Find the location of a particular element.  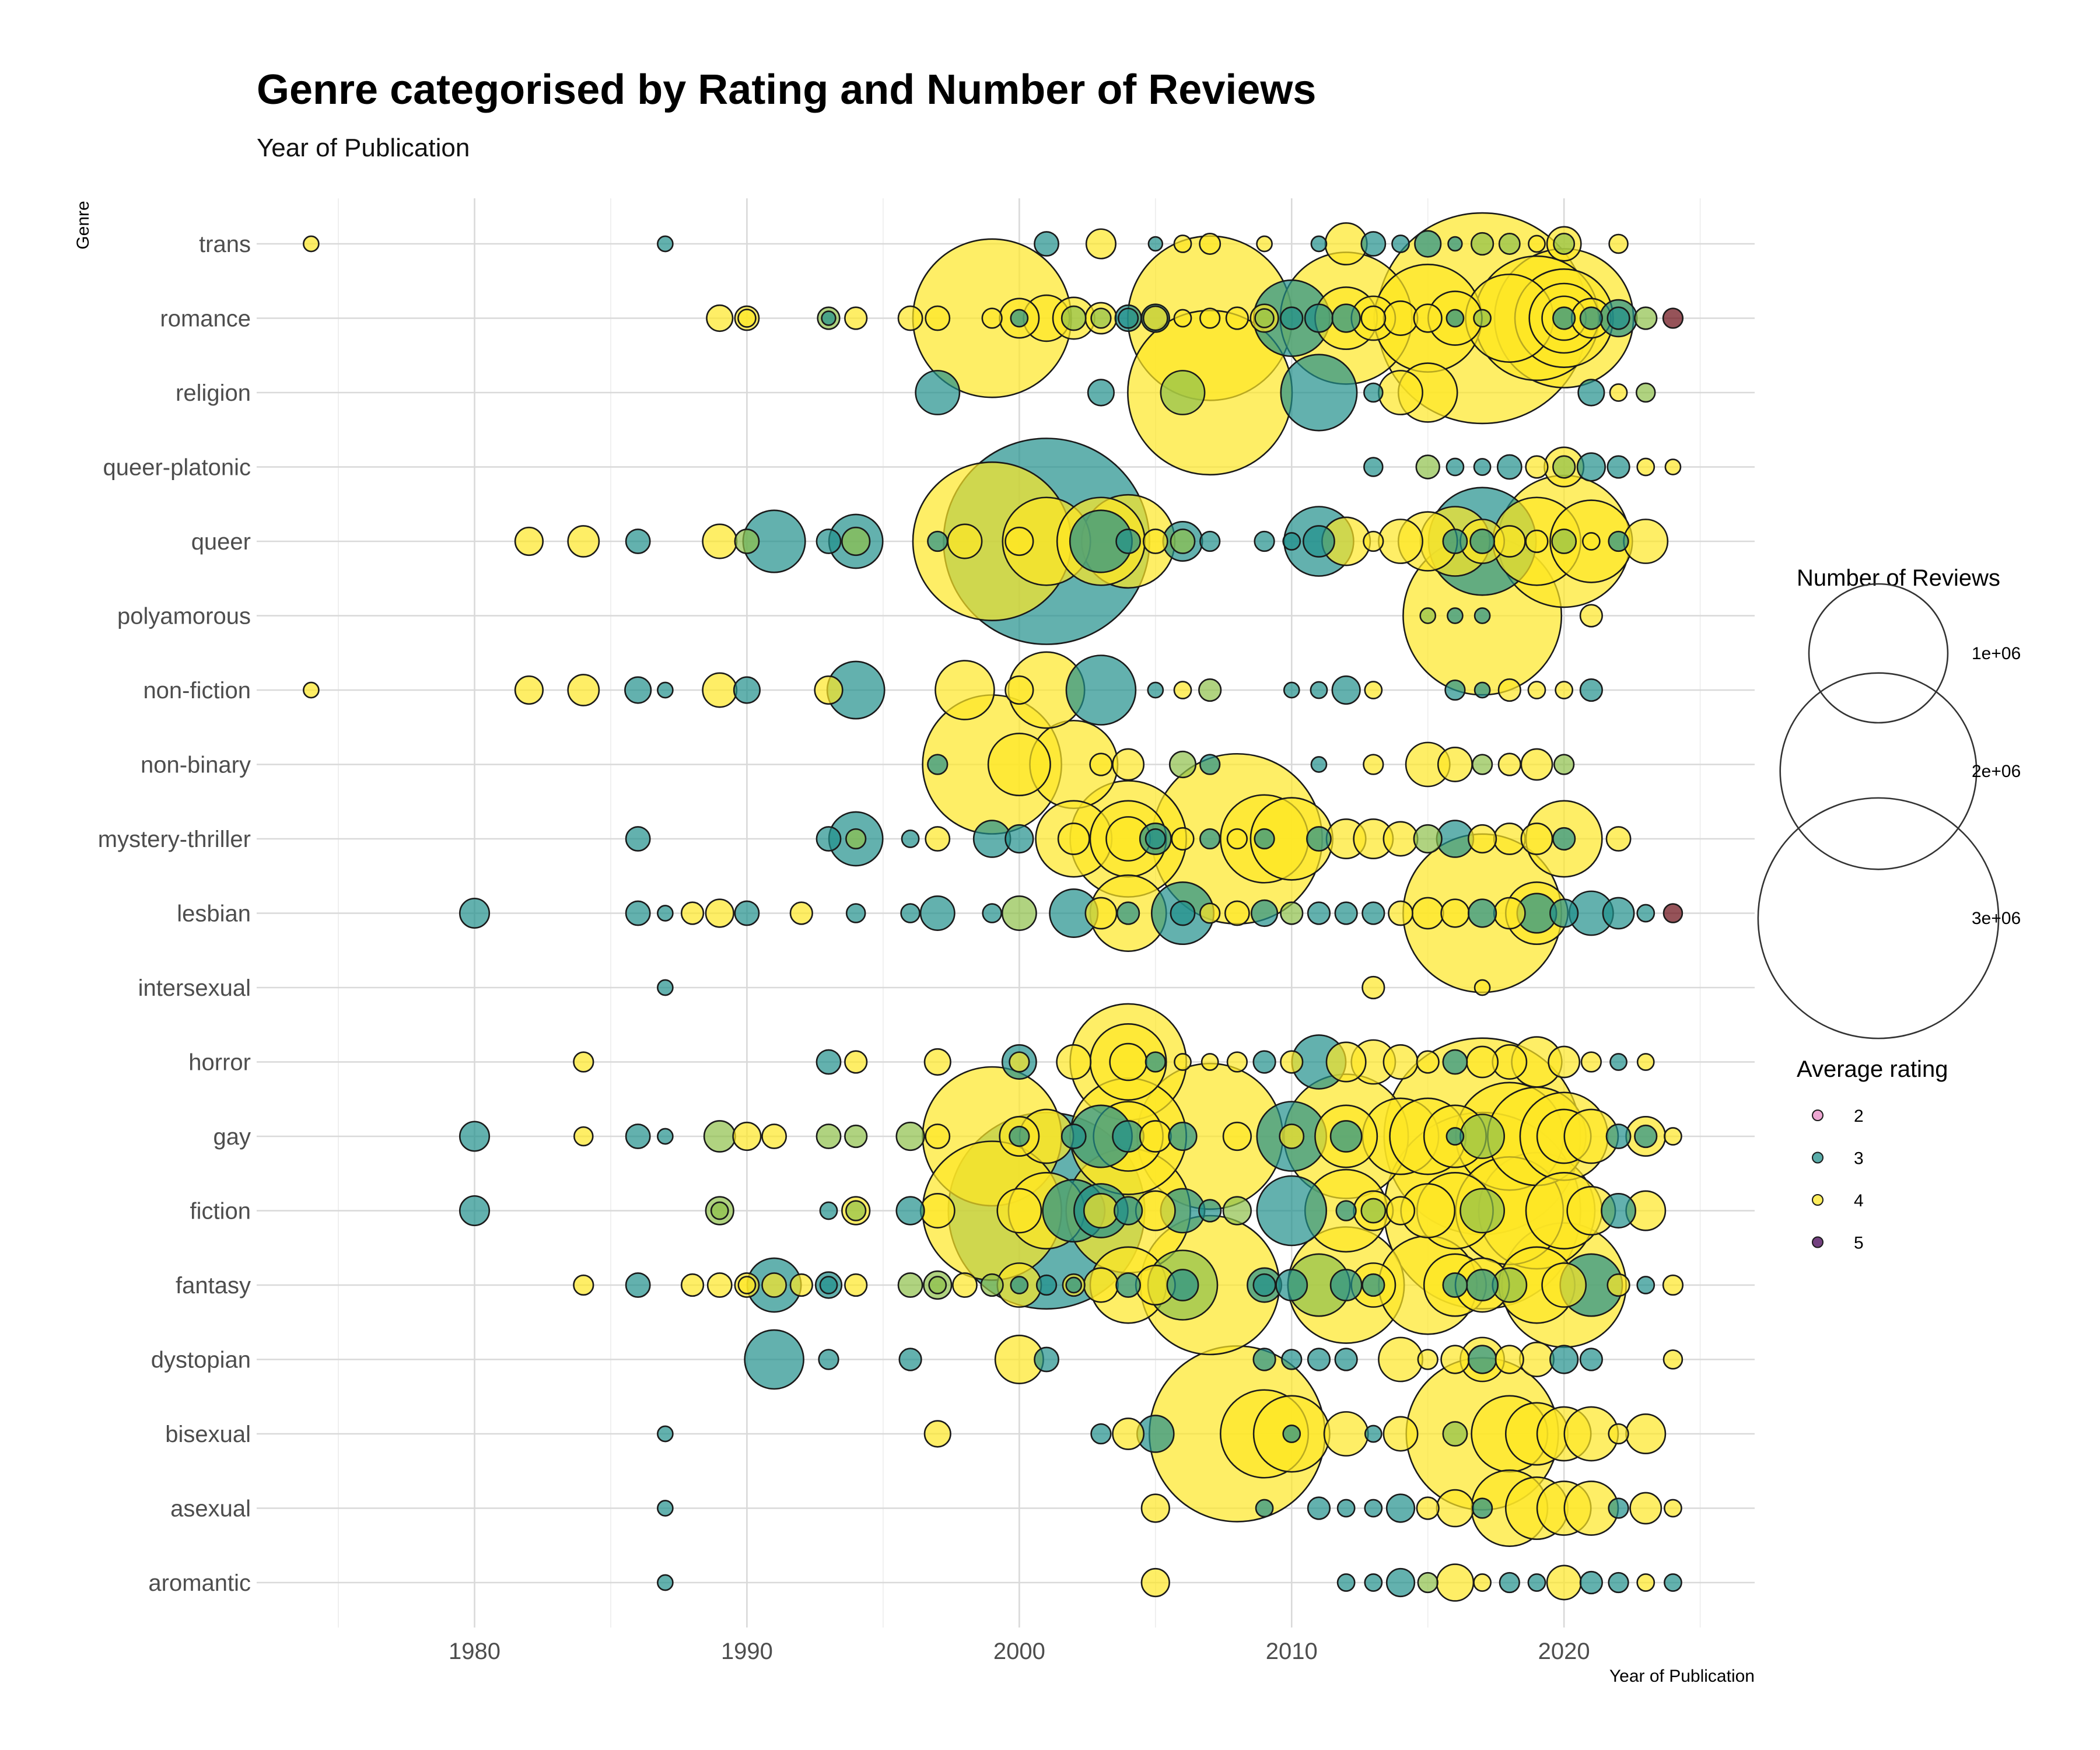

y-tick-label: queer is located at coordinates (221, 542).